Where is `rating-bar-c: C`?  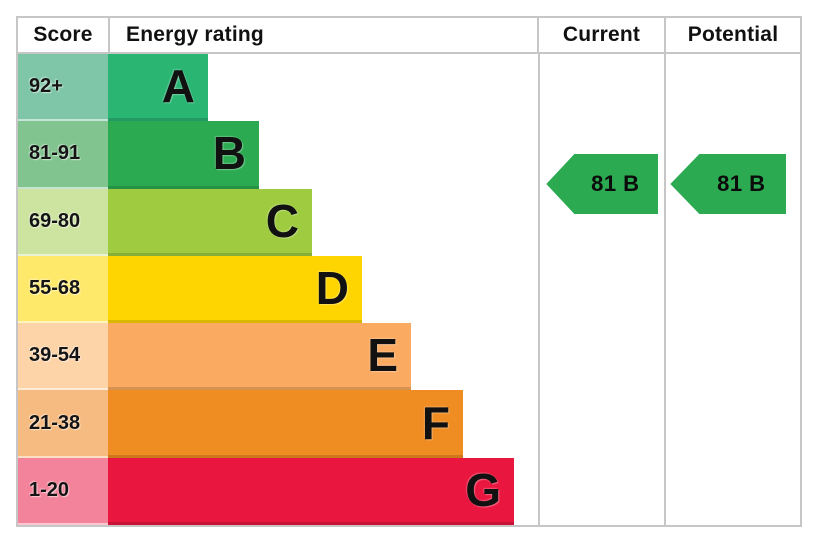 rating-bar-c: C is located at coordinates (210, 222).